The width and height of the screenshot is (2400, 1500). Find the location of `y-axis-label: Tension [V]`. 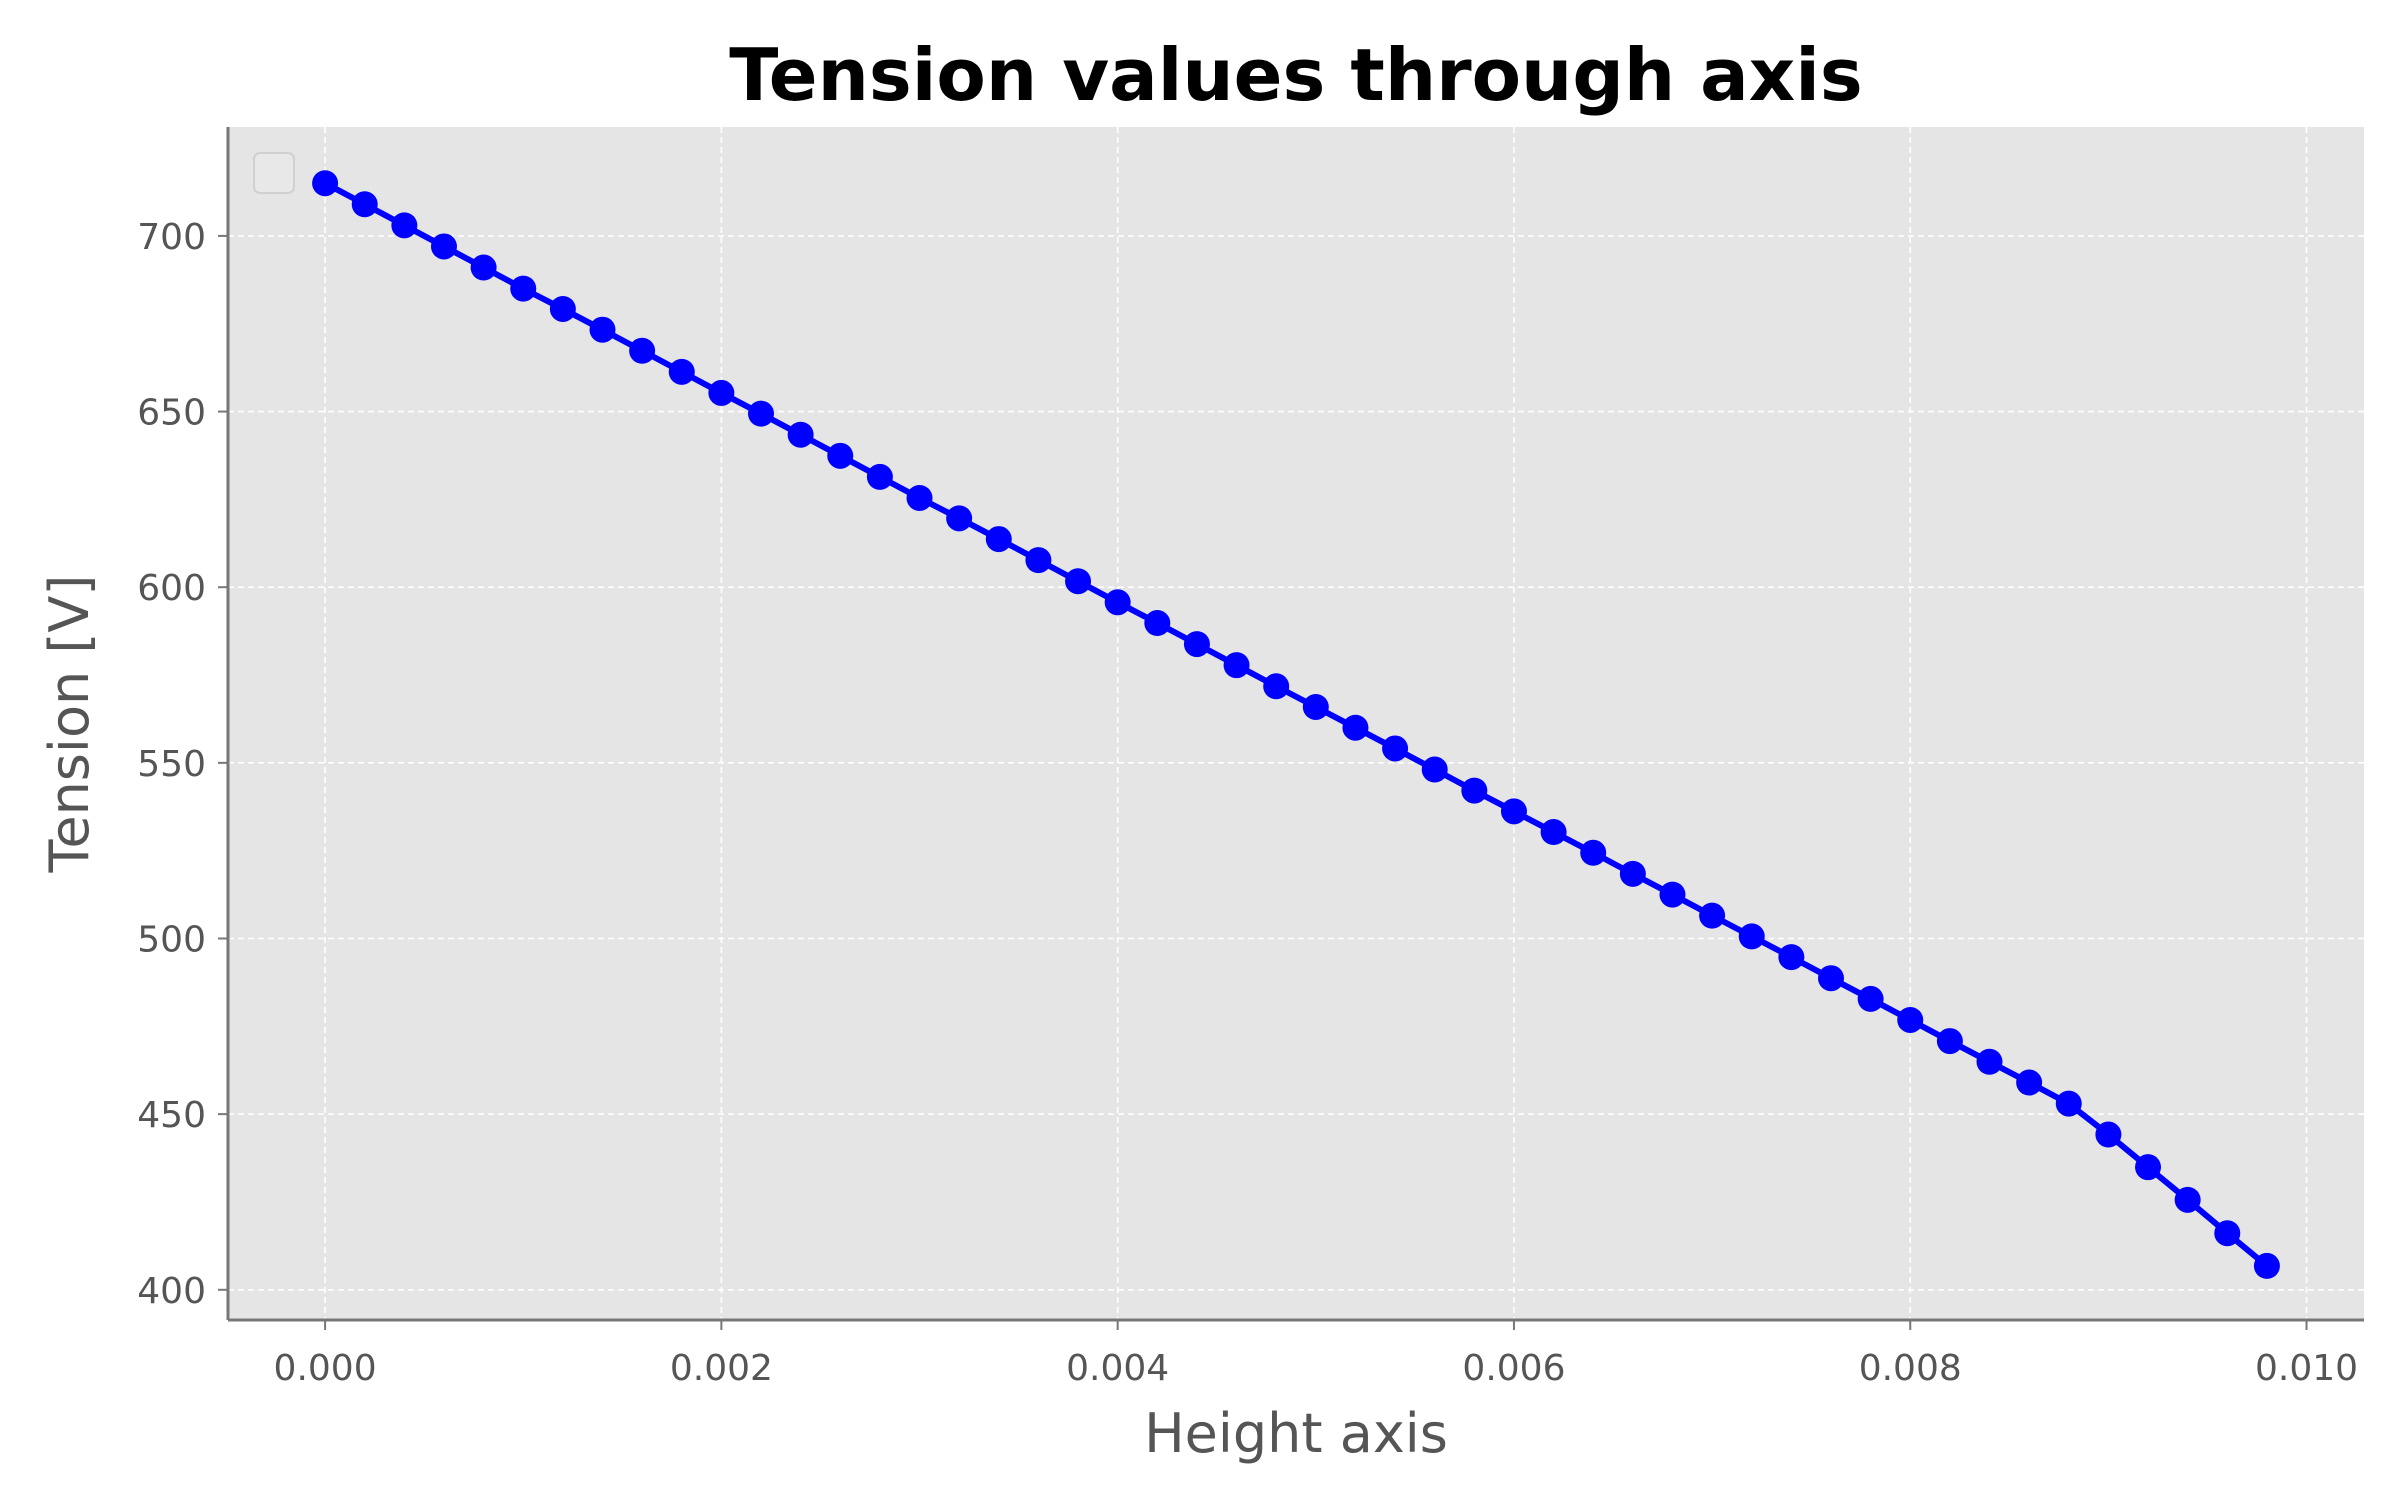

y-axis-label: Tension [V] is located at coordinates (69, 724).